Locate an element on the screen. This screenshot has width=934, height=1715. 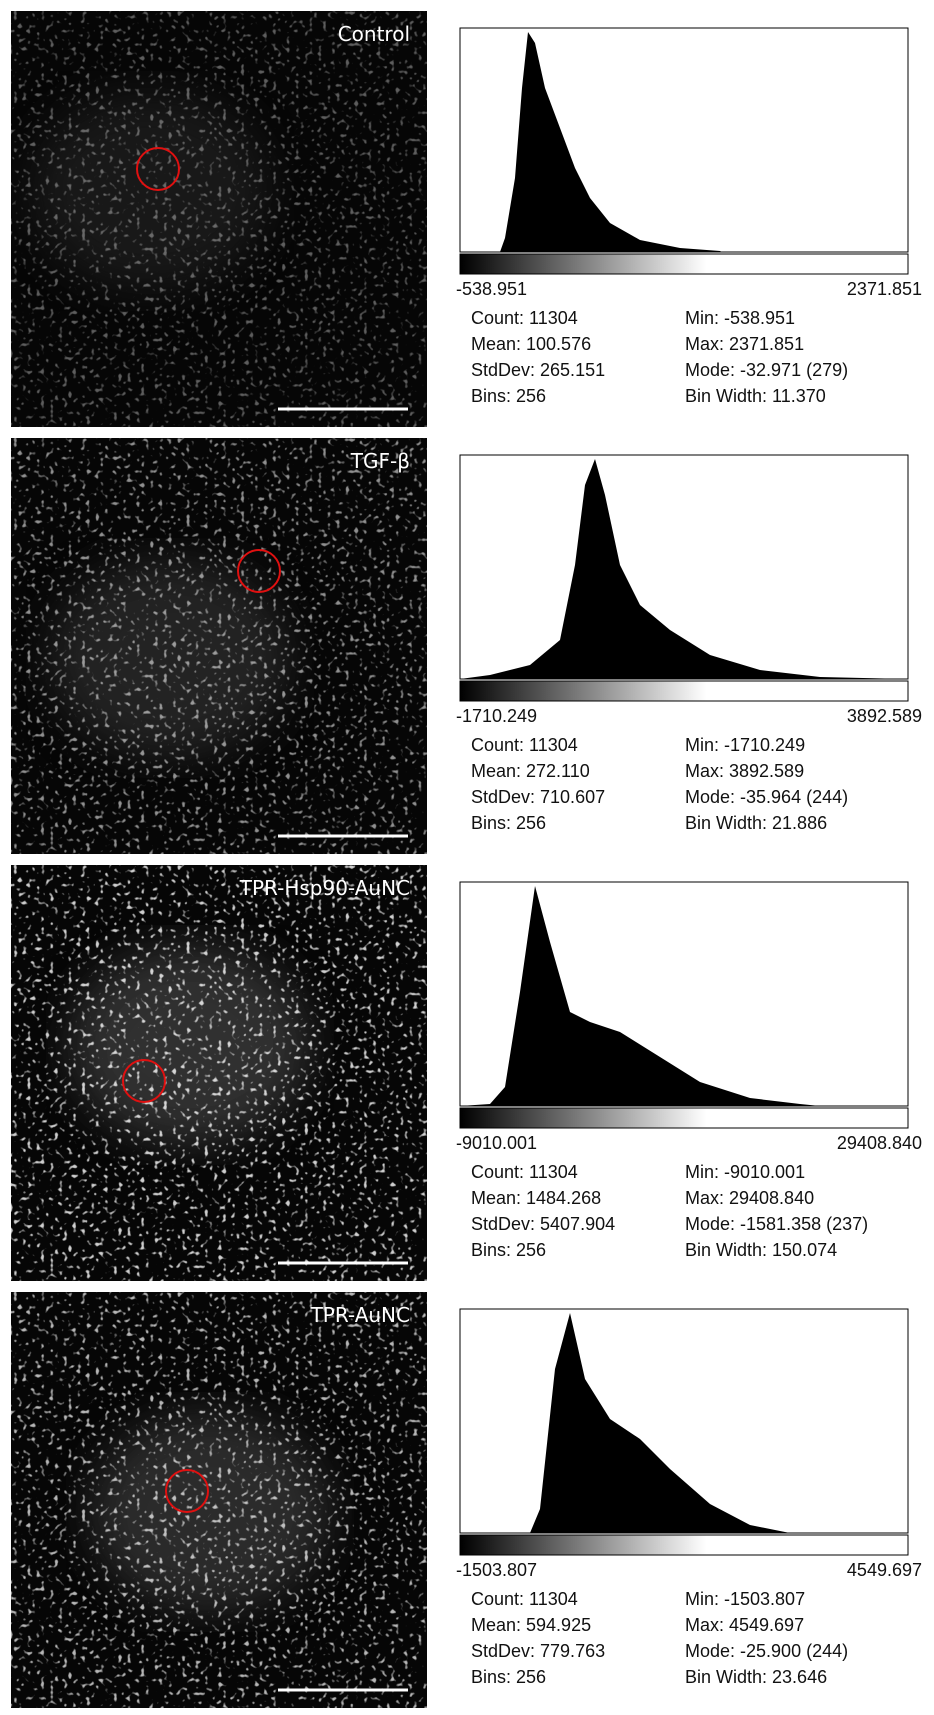
hist-min: -538.951 is located at coordinates (491, 289).